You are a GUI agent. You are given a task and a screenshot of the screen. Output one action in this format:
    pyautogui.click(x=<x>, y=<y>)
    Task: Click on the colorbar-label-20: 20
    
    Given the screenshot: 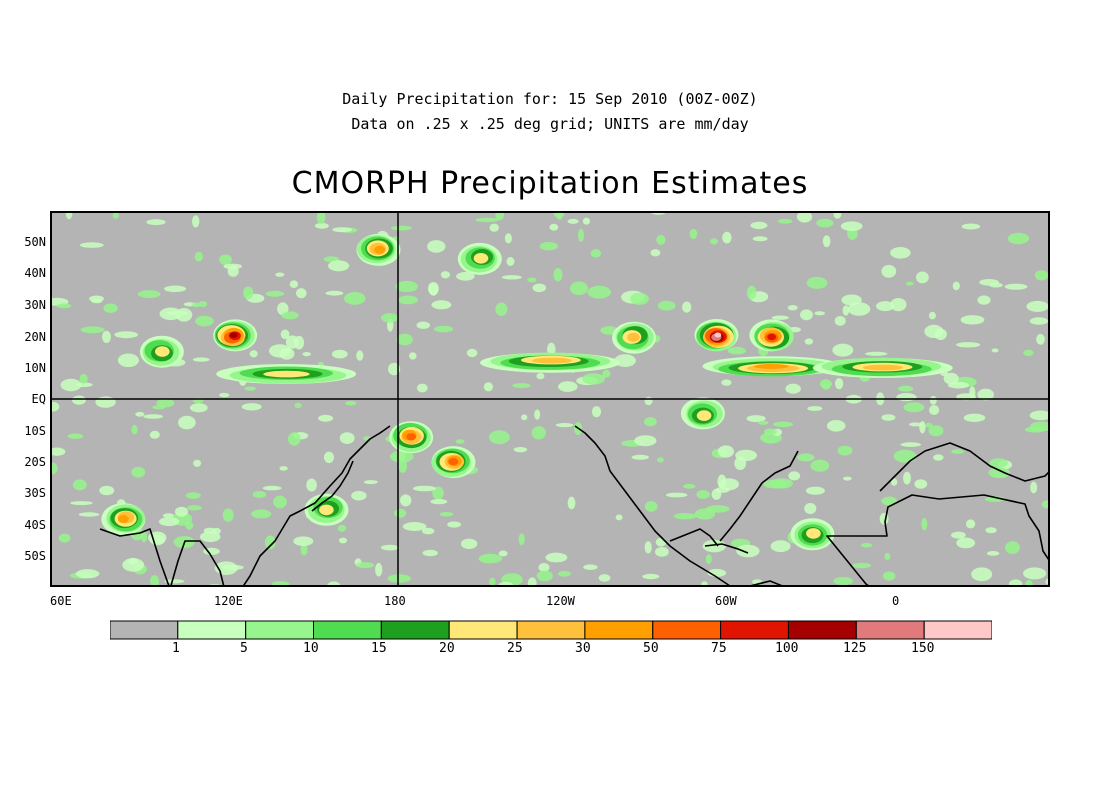 What is the action you would take?
    pyautogui.click(x=447, y=648)
    